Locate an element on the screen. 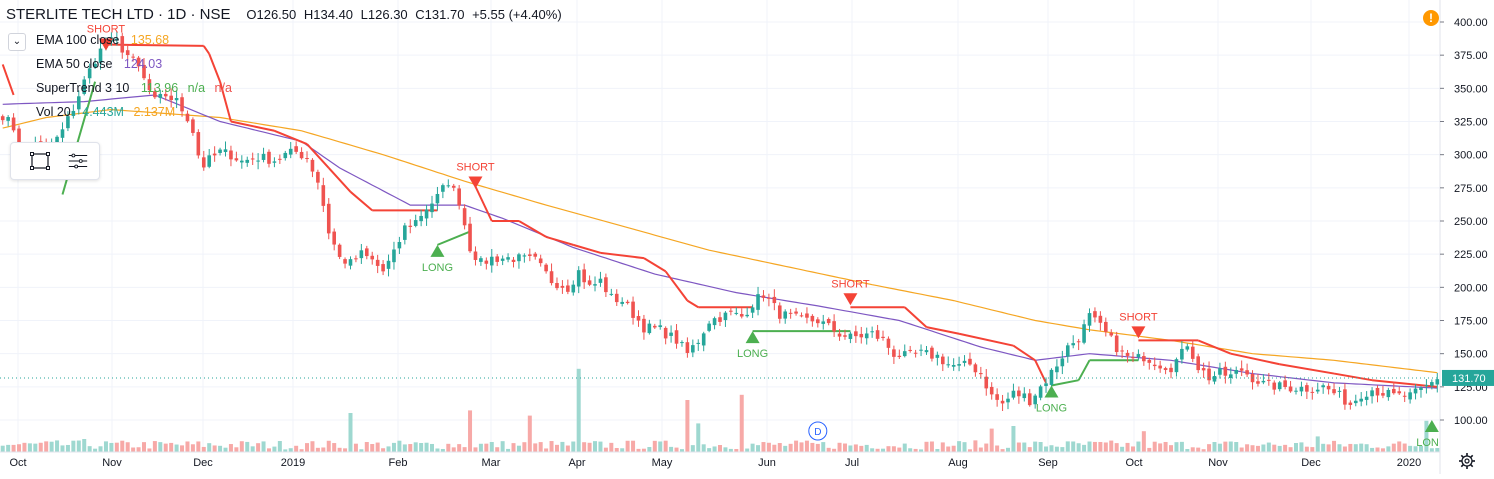  time-tick-label: Nov is located at coordinates (112, 463).